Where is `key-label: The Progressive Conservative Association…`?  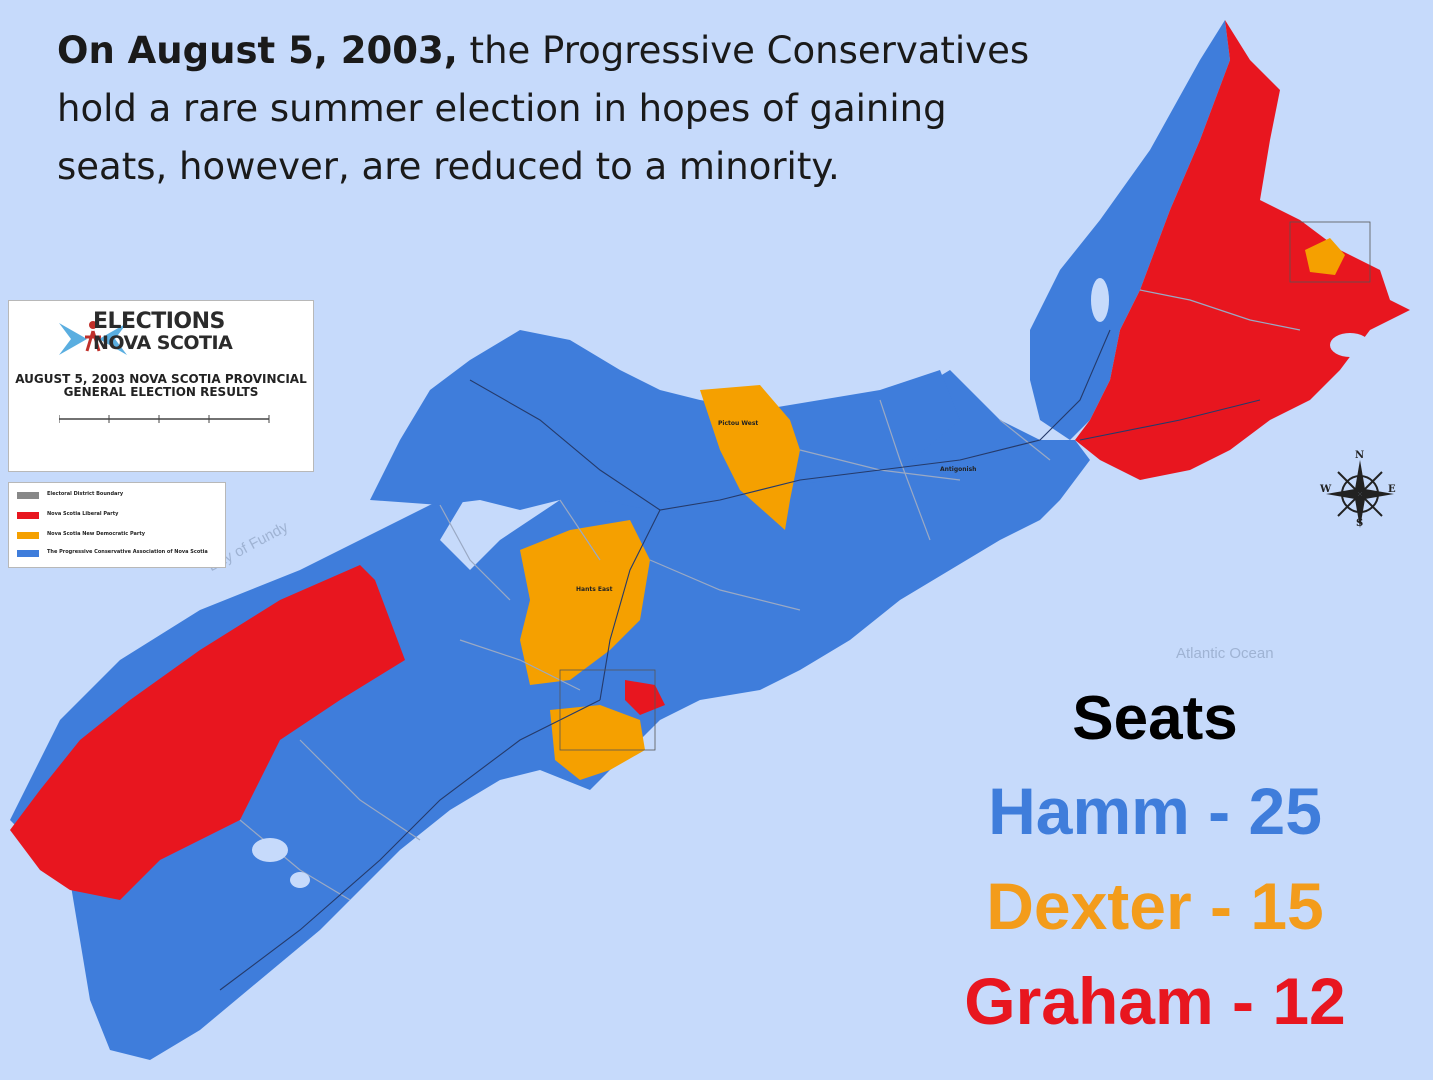 key-label: The Progressive Conservative Association… is located at coordinates (127, 552).